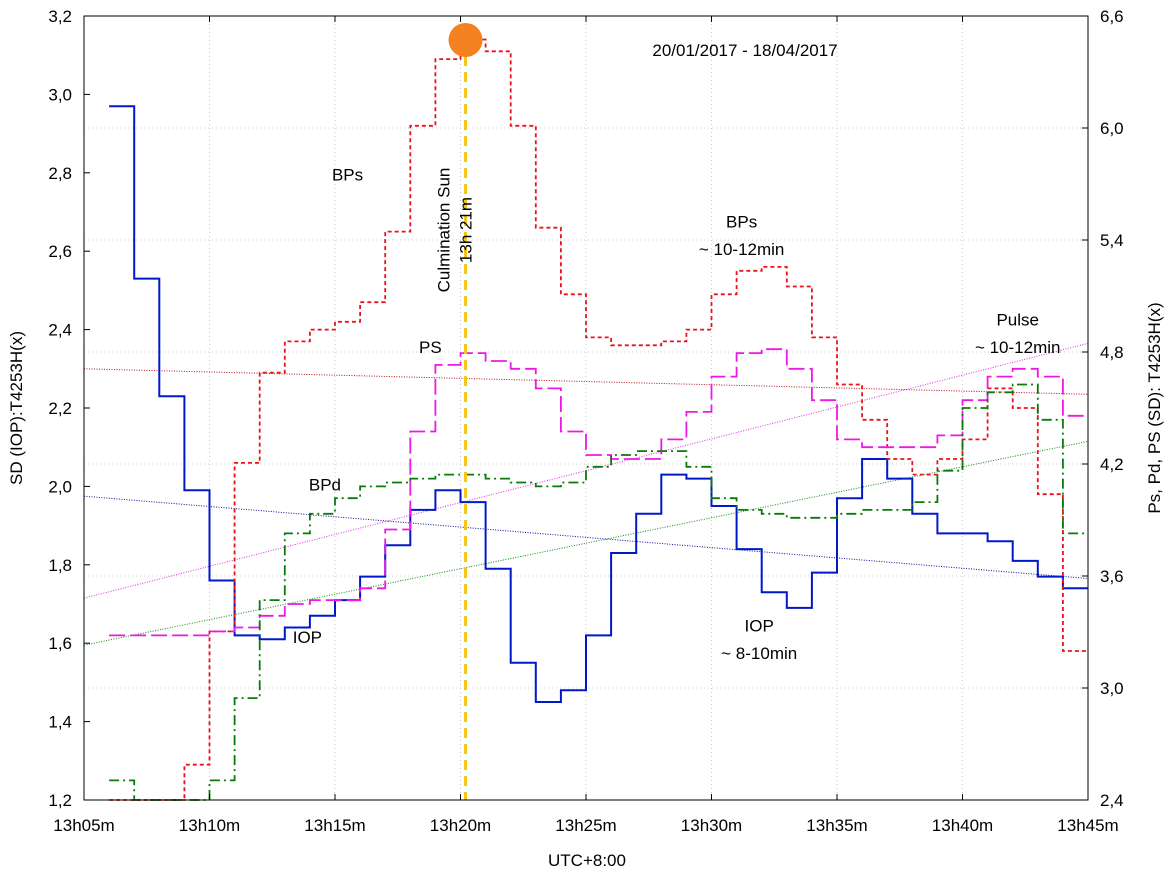 This screenshot has width=1173, height=890. What do you see at coordinates (60, 565) in the screenshot?
I see `y-left-tick-label: 1,8` at bounding box center [60, 565].